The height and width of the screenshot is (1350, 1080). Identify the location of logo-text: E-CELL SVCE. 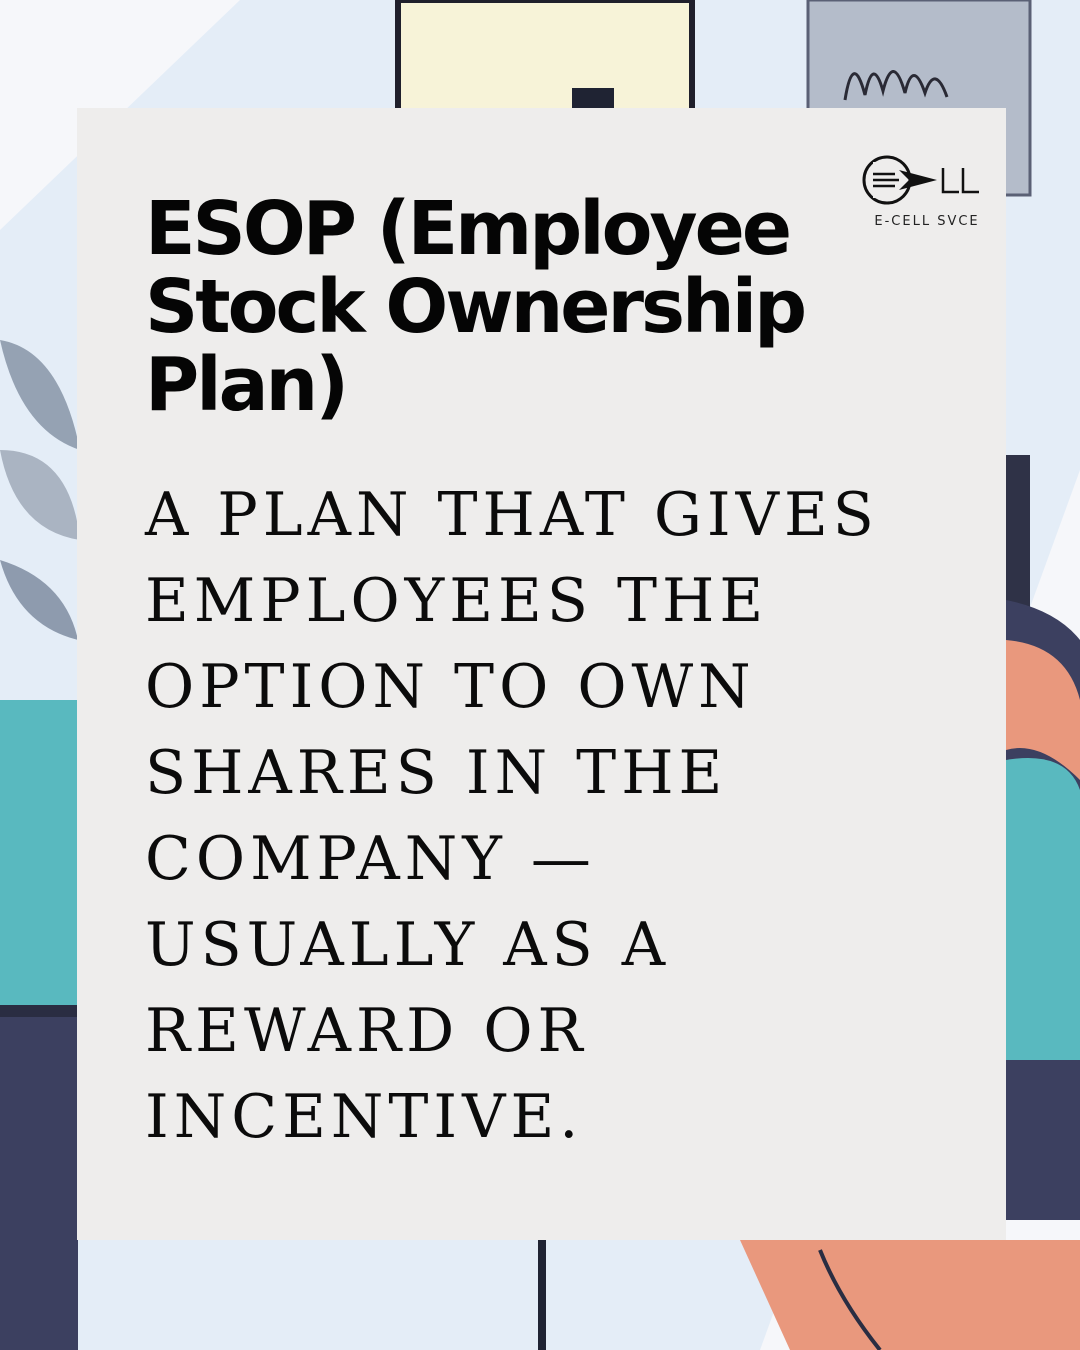
(927, 221).